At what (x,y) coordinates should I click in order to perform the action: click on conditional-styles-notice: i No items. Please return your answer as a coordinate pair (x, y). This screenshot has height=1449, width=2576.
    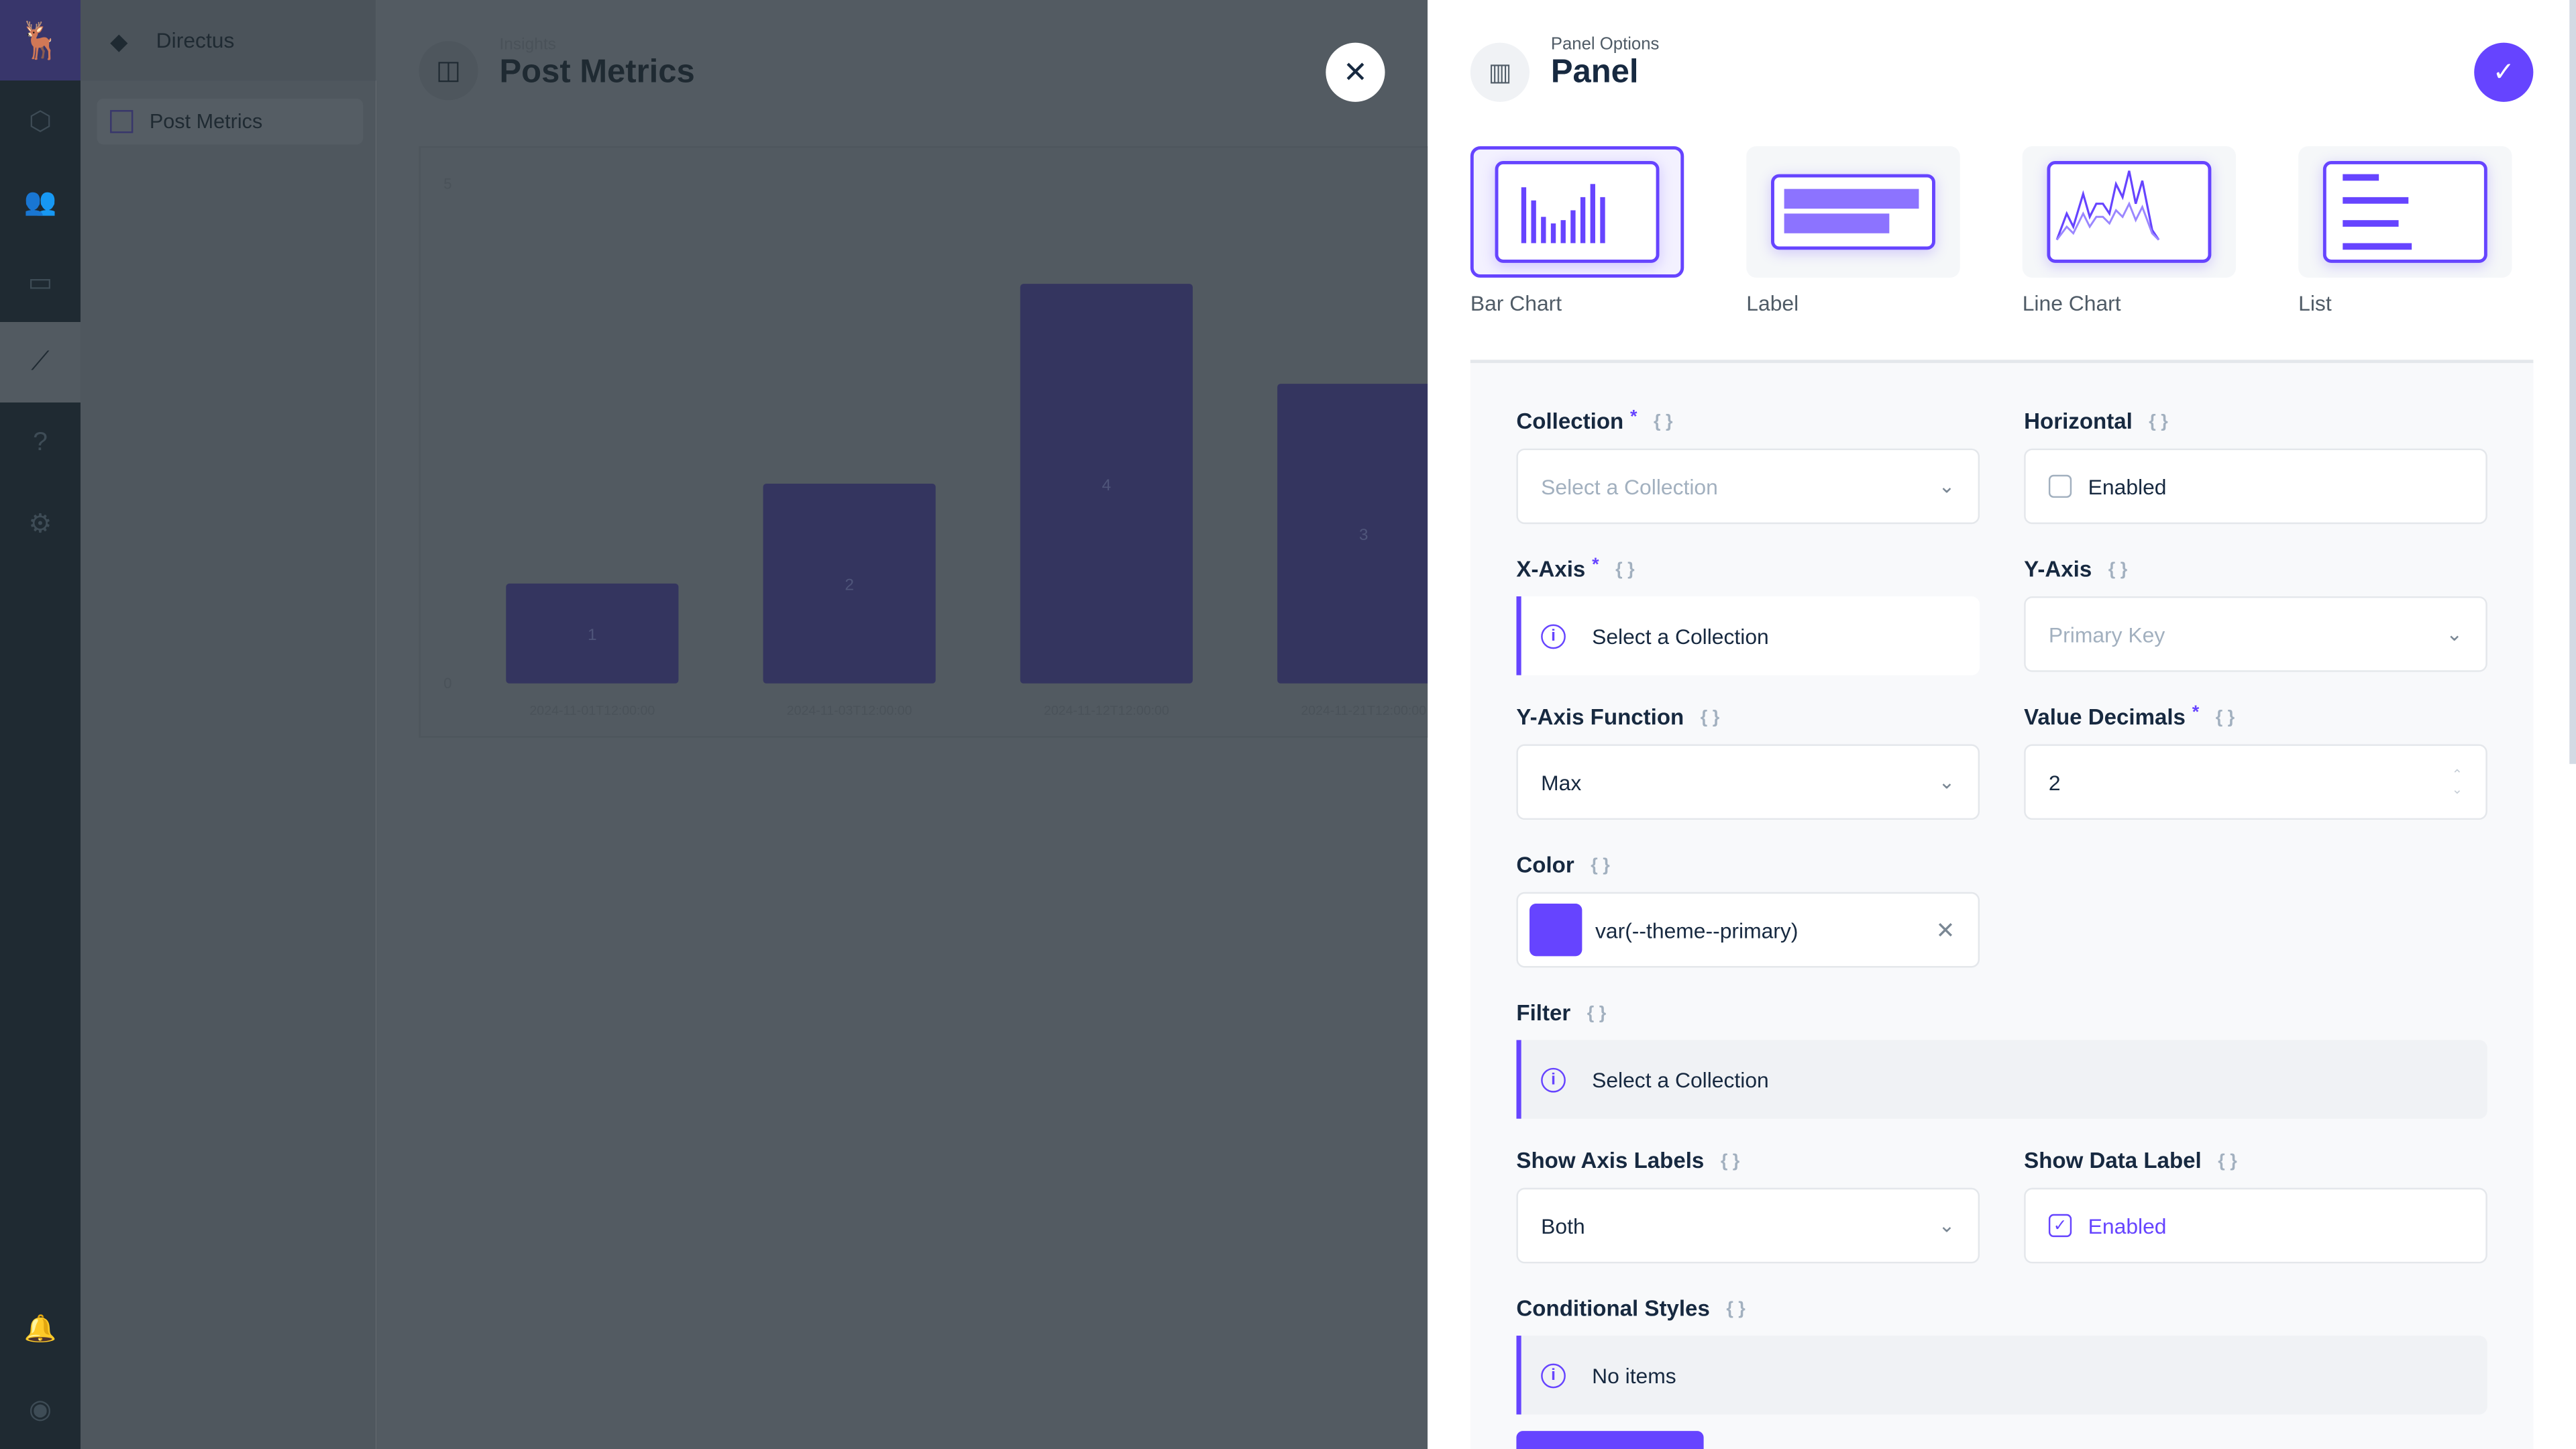
    Looking at the image, I should click on (2001, 1375).